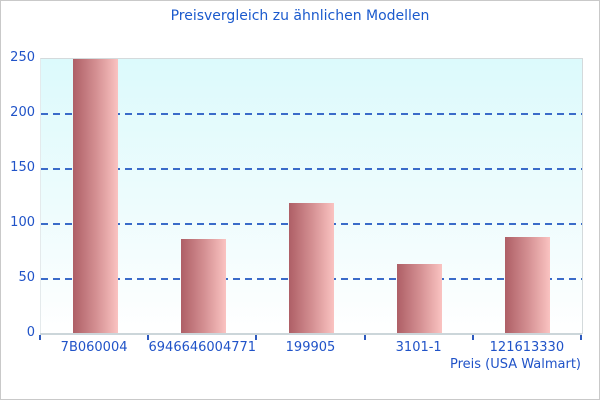 The height and width of the screenshot is (400, 600). Describe the element at coordinates (310, 347) in the screenshot. I see `x-tick-label-199905: 199905` at that location.